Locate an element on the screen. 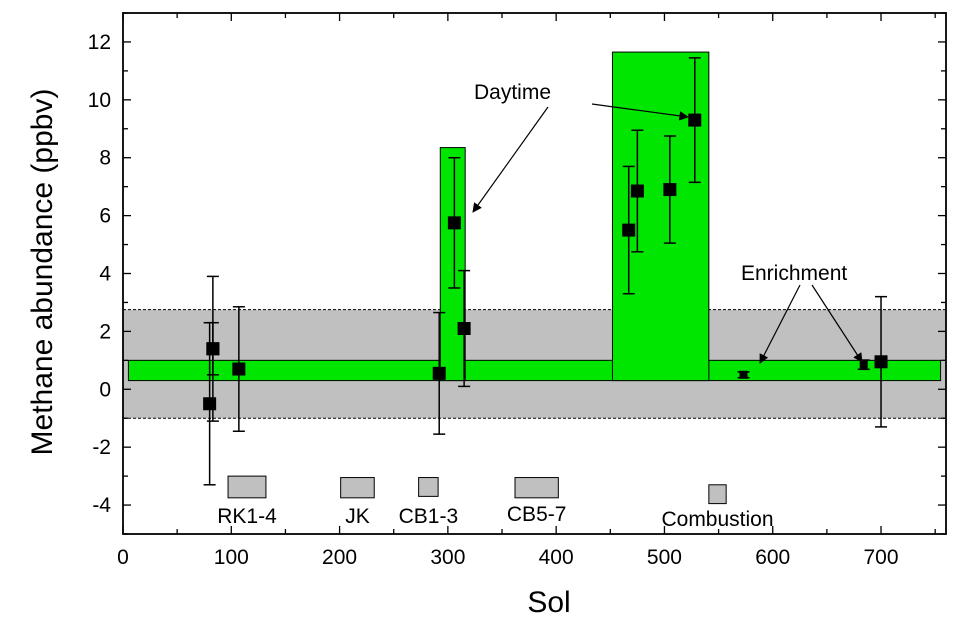  arrow-daytime-left is located at coordinates (510, 159).